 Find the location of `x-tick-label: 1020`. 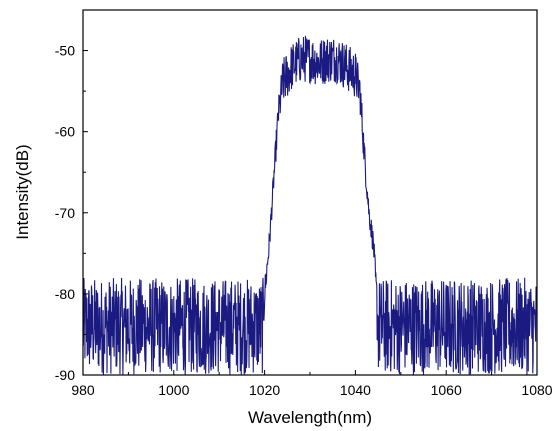

x-tick-label: 1020 is located at coordinates (264, 390).